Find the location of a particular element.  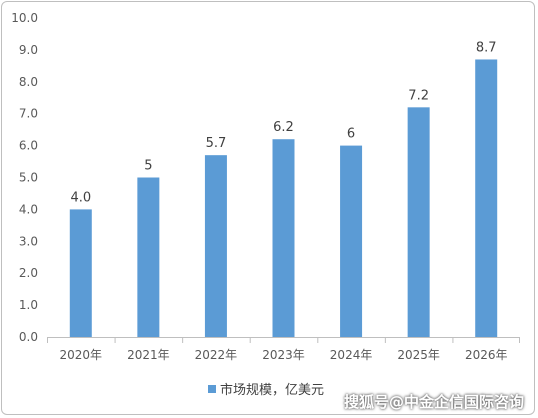

data-label: 4.0 is located at coordinates (80, 197).